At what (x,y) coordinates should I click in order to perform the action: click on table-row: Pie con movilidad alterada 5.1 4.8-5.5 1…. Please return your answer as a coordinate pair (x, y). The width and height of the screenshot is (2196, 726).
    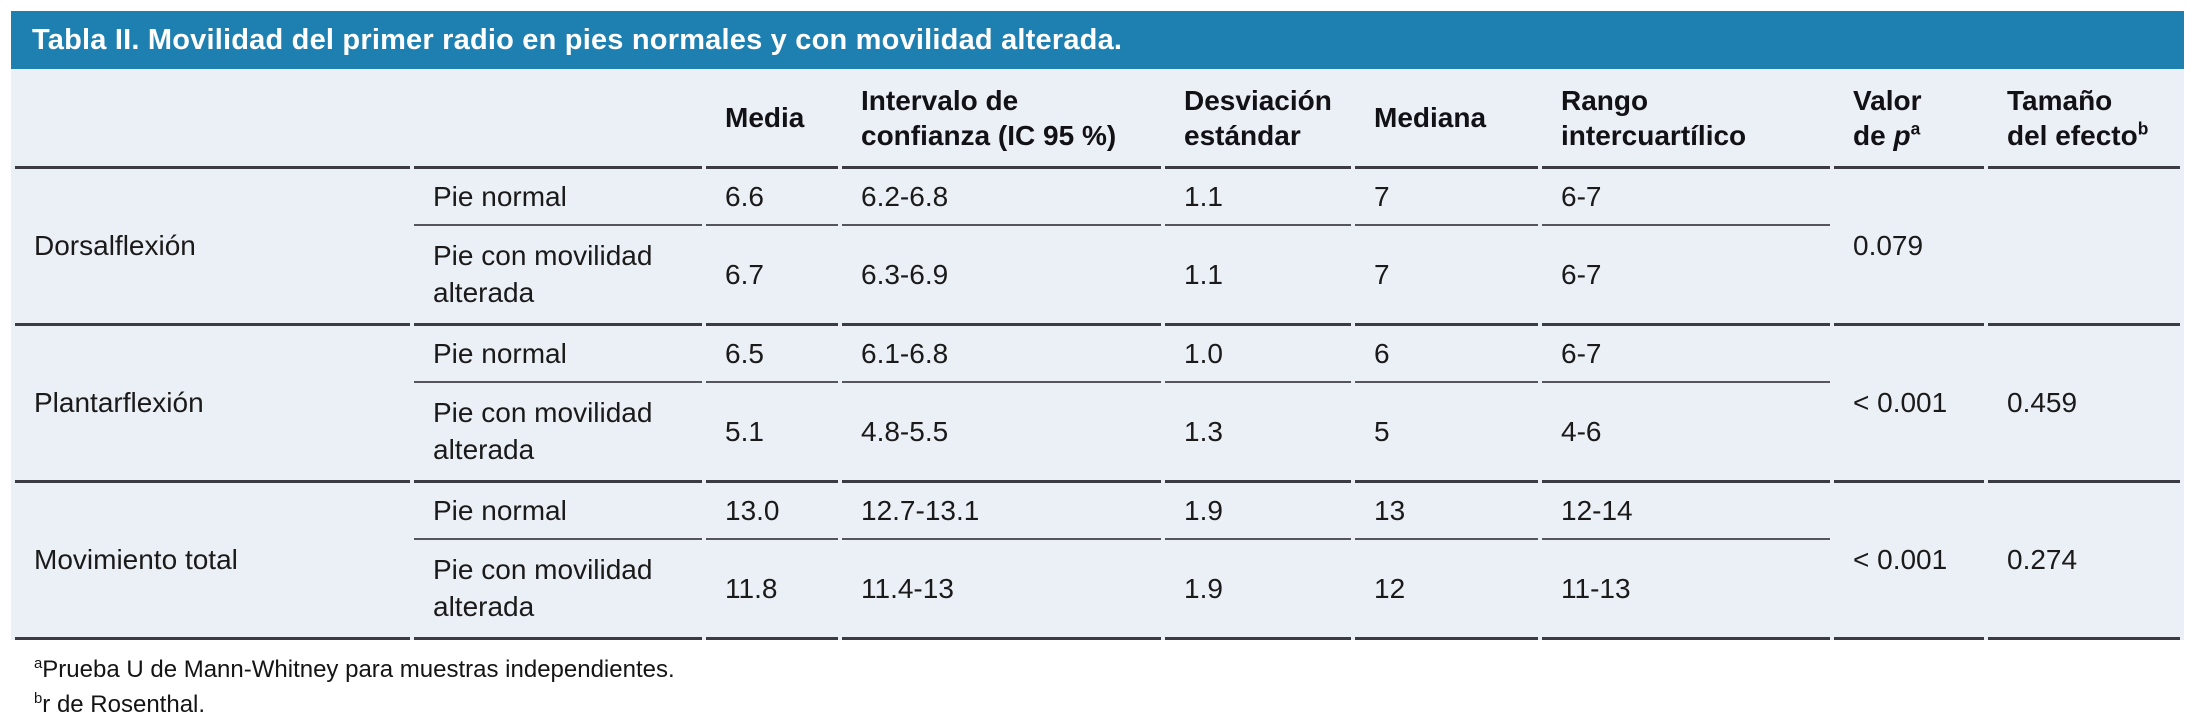
    Looking at the image, I should click on (1097, 433).